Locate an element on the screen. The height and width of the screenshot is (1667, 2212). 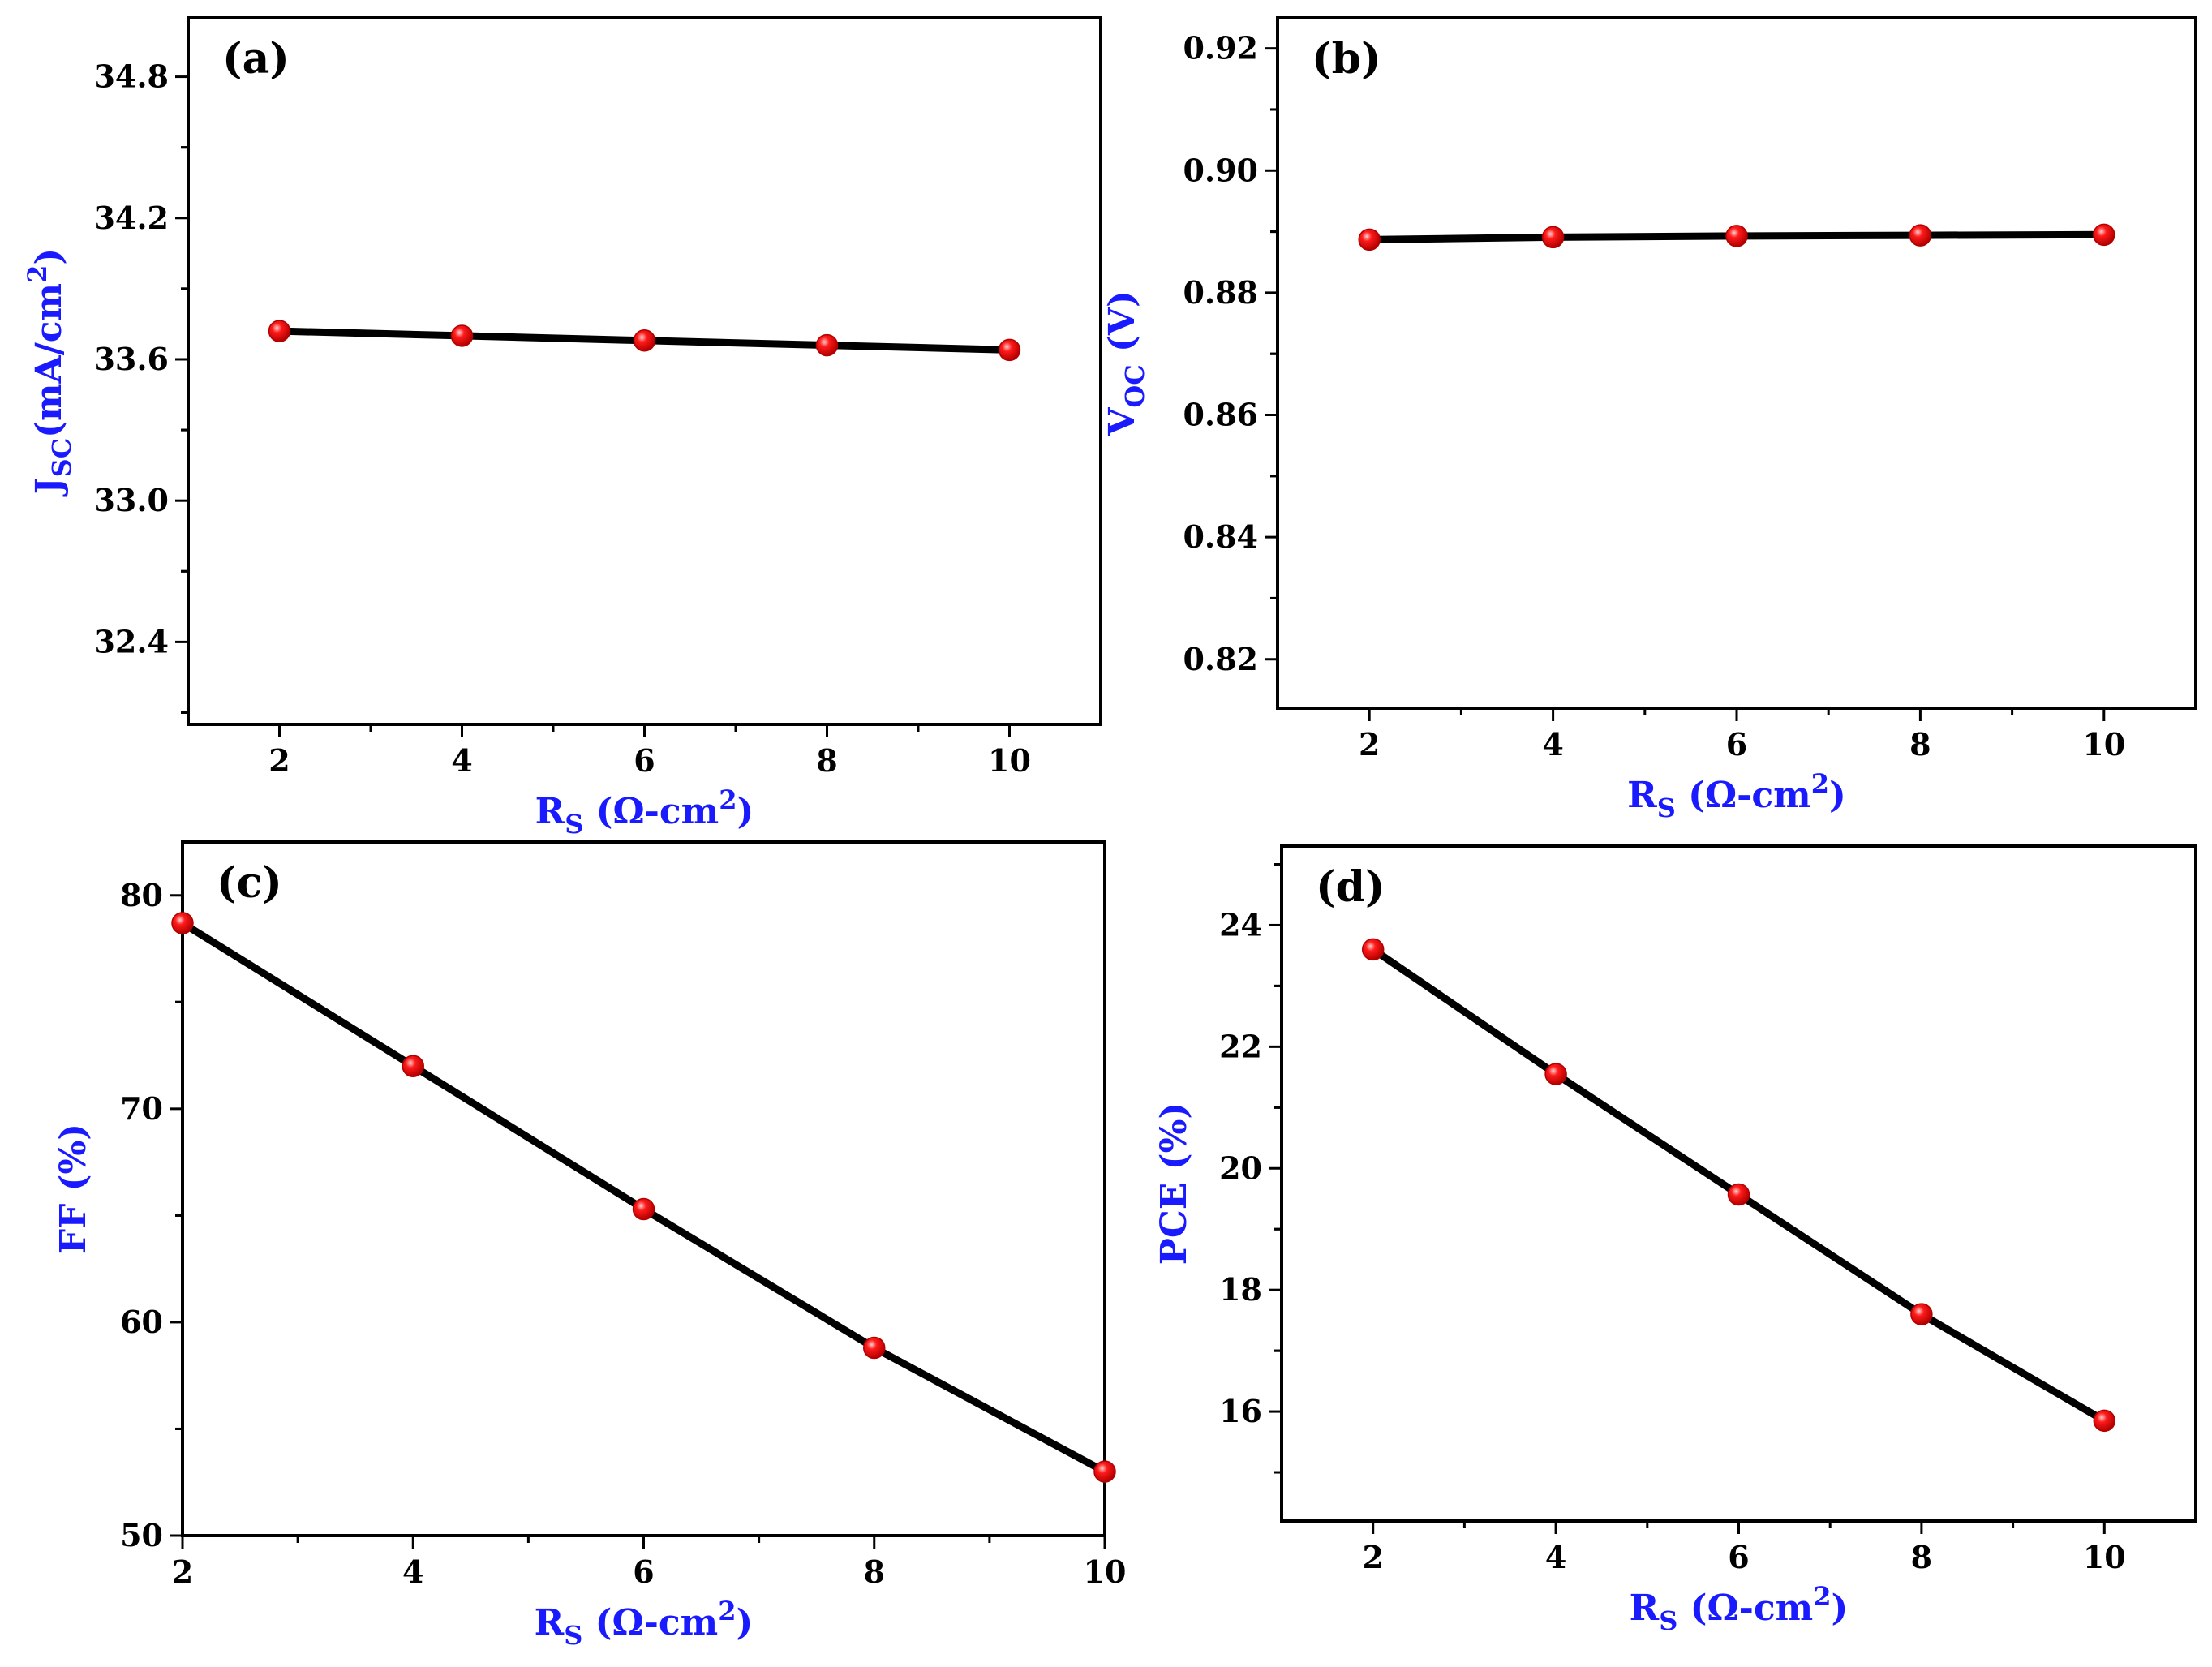
panel-label: (b) is located at coordinates (1346, 59).